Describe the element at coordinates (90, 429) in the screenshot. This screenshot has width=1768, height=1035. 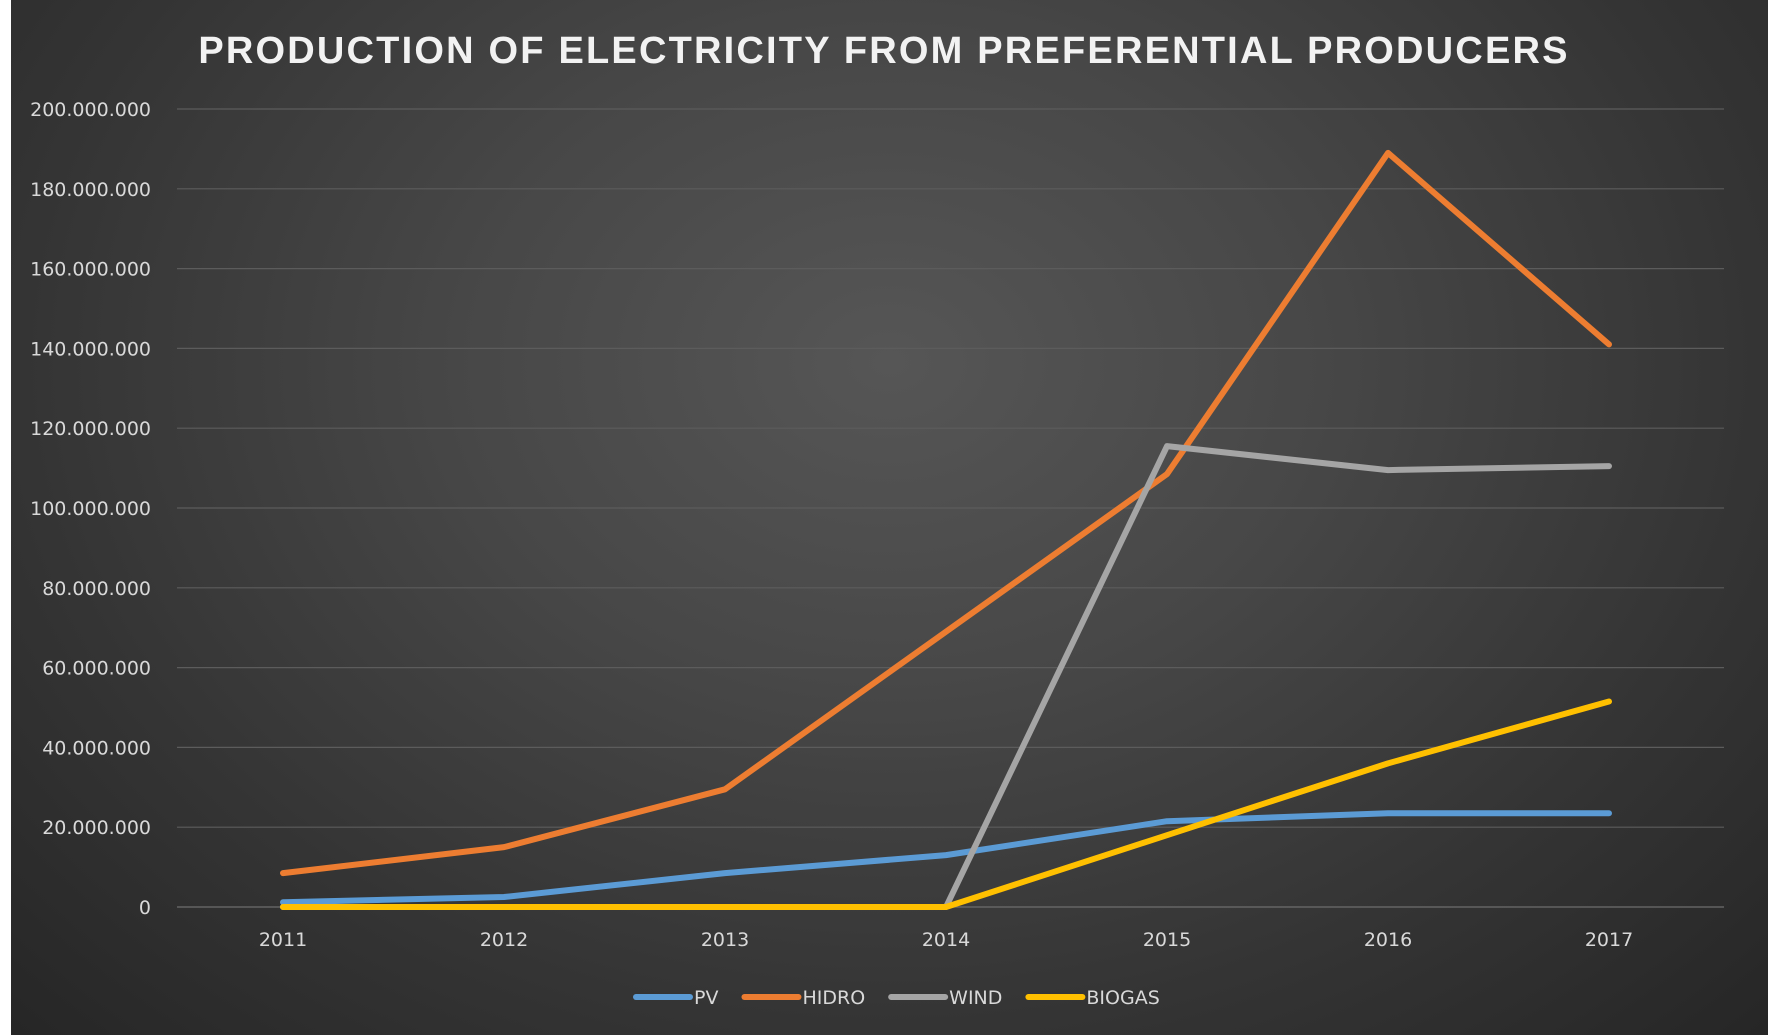
I see `y-tick-label: 120.000.000` at that location.